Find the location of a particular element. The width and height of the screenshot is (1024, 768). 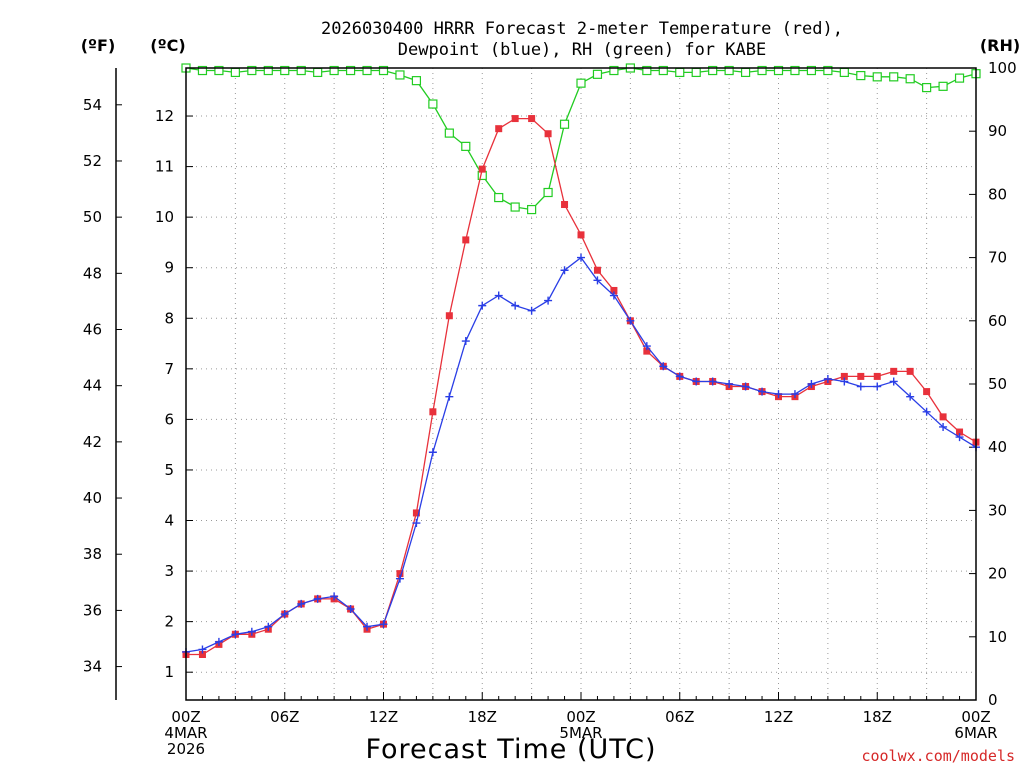

rh-tick-label: 30 is located at coordinates (997, 510).